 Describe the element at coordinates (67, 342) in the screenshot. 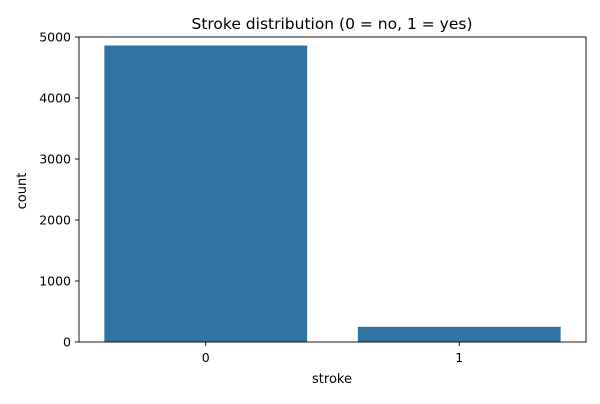

I see `y-tick-label-0: 0` at that location.